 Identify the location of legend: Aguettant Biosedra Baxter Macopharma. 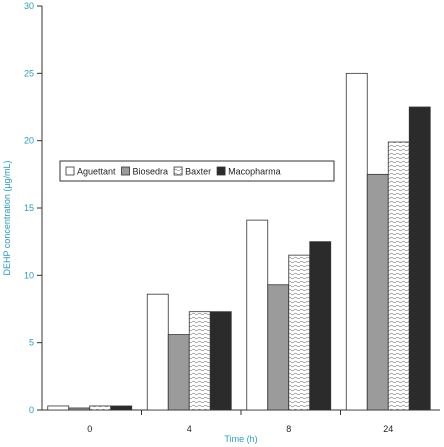
(197, 171).